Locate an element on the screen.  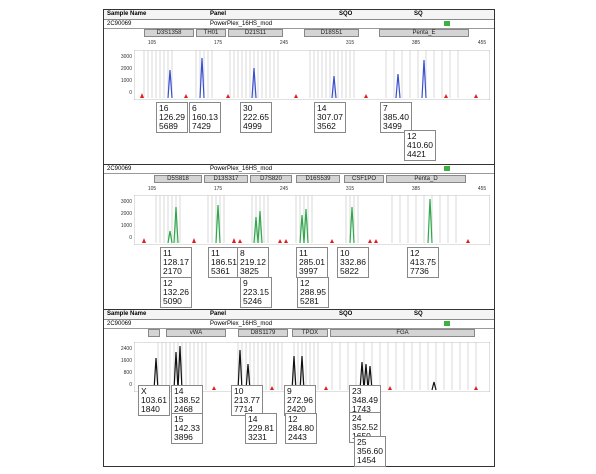
allele-size: 229.81 is located at coordinates (261, 428).